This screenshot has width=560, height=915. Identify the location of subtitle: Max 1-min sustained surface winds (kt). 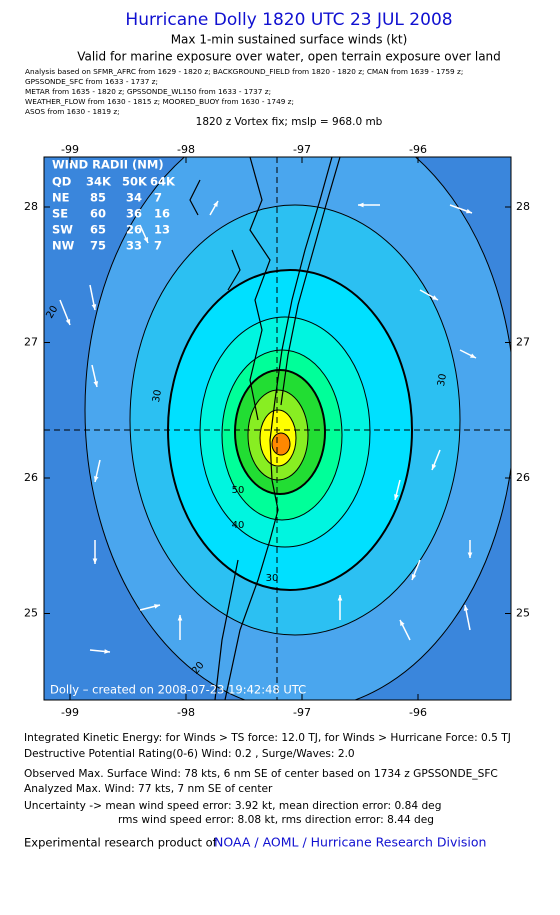
(289, 40).